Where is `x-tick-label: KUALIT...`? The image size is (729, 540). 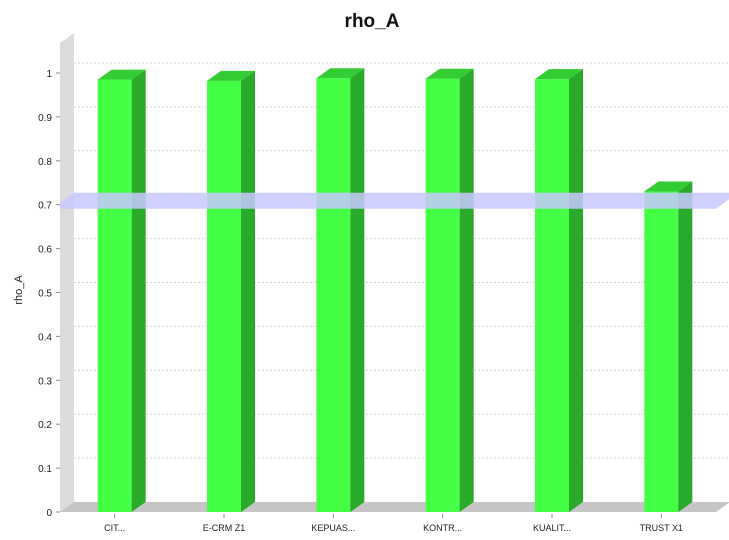 x-tick-label: KUALIT... is located at coordinates (552, 528).